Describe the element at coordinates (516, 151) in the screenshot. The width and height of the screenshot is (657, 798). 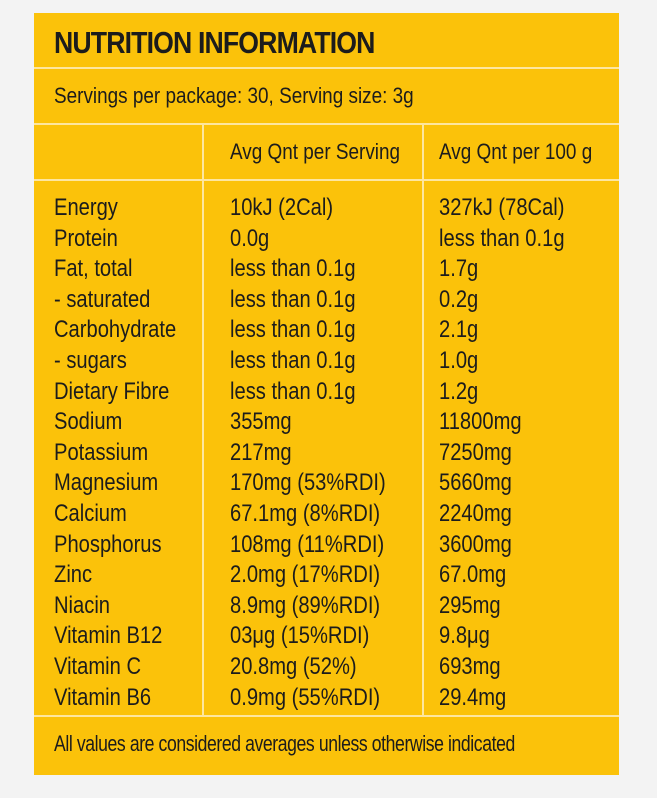
I see `header-per-100g: Avg Qnt per 100 g` at that location.